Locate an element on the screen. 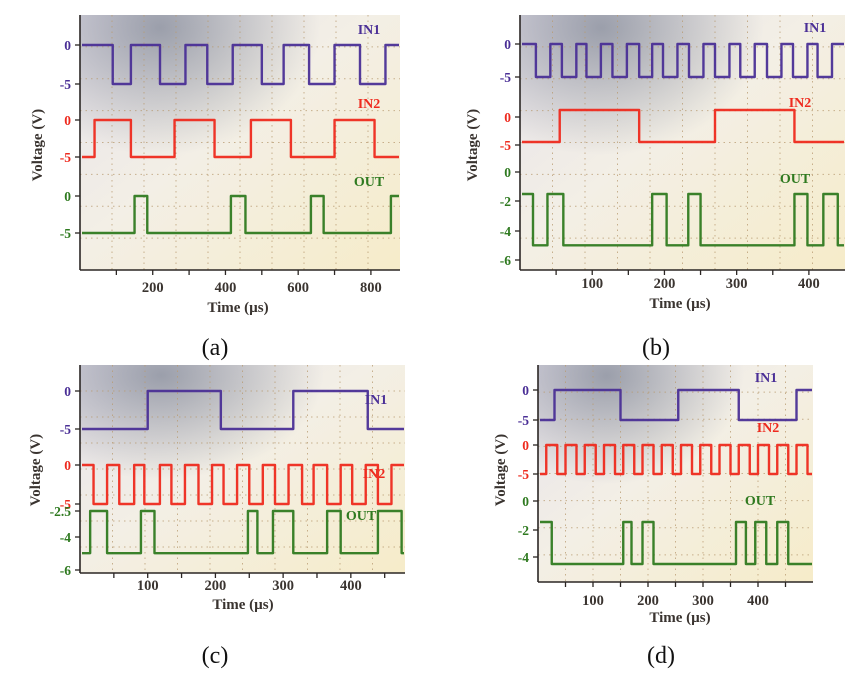 The image size is (858, 682). y-tick-label: -2.5 is located at coordinates (61, 511).